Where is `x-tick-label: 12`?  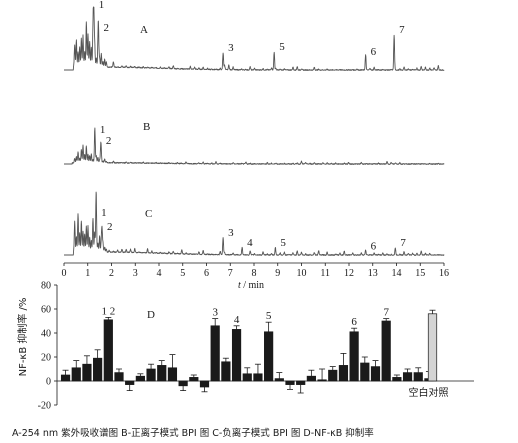 x-tick-label: 12 is located at coordinates (349, 273).